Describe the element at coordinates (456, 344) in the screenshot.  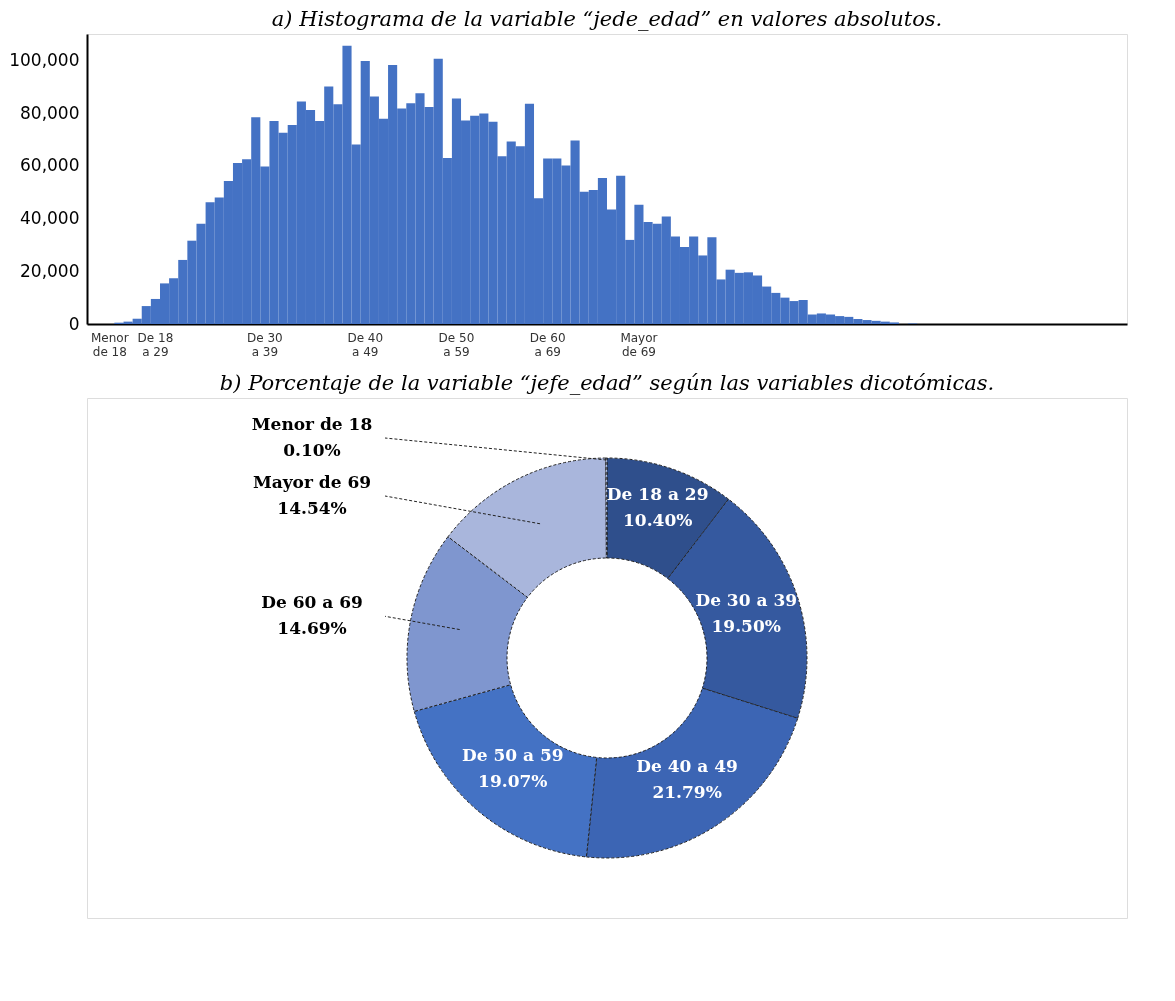
I see `x-tick-label: De 50 a 59` at that location.